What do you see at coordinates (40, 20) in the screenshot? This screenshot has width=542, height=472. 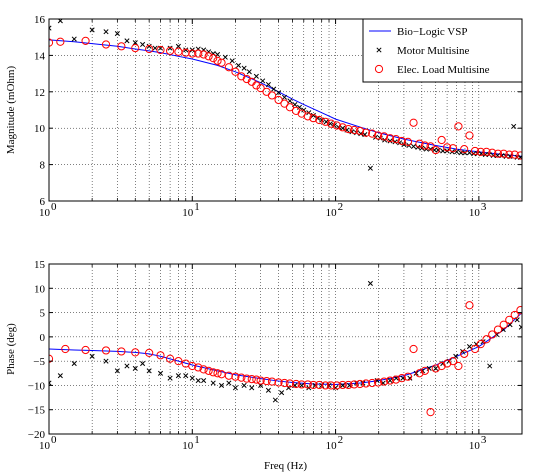 I see `y-tick-label: 16` at bounding box center [40, 20].